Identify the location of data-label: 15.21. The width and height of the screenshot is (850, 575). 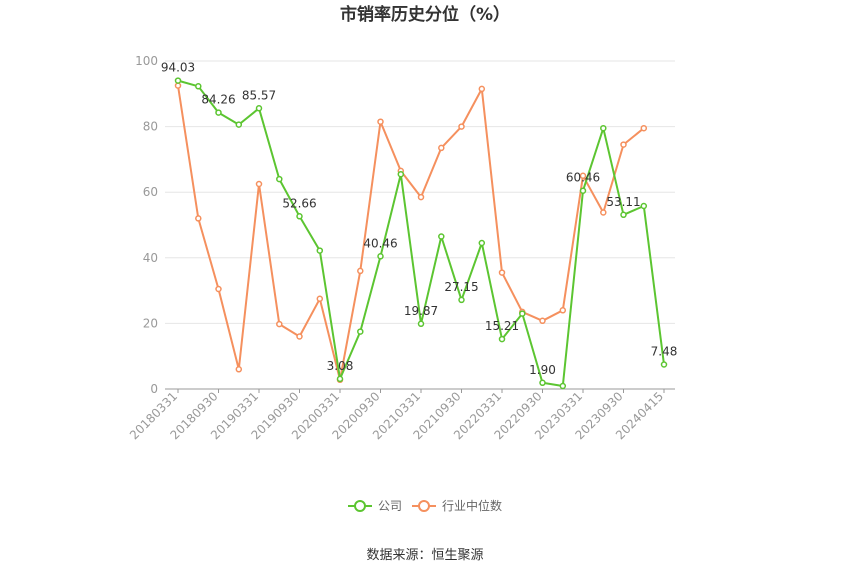
(502, 326).